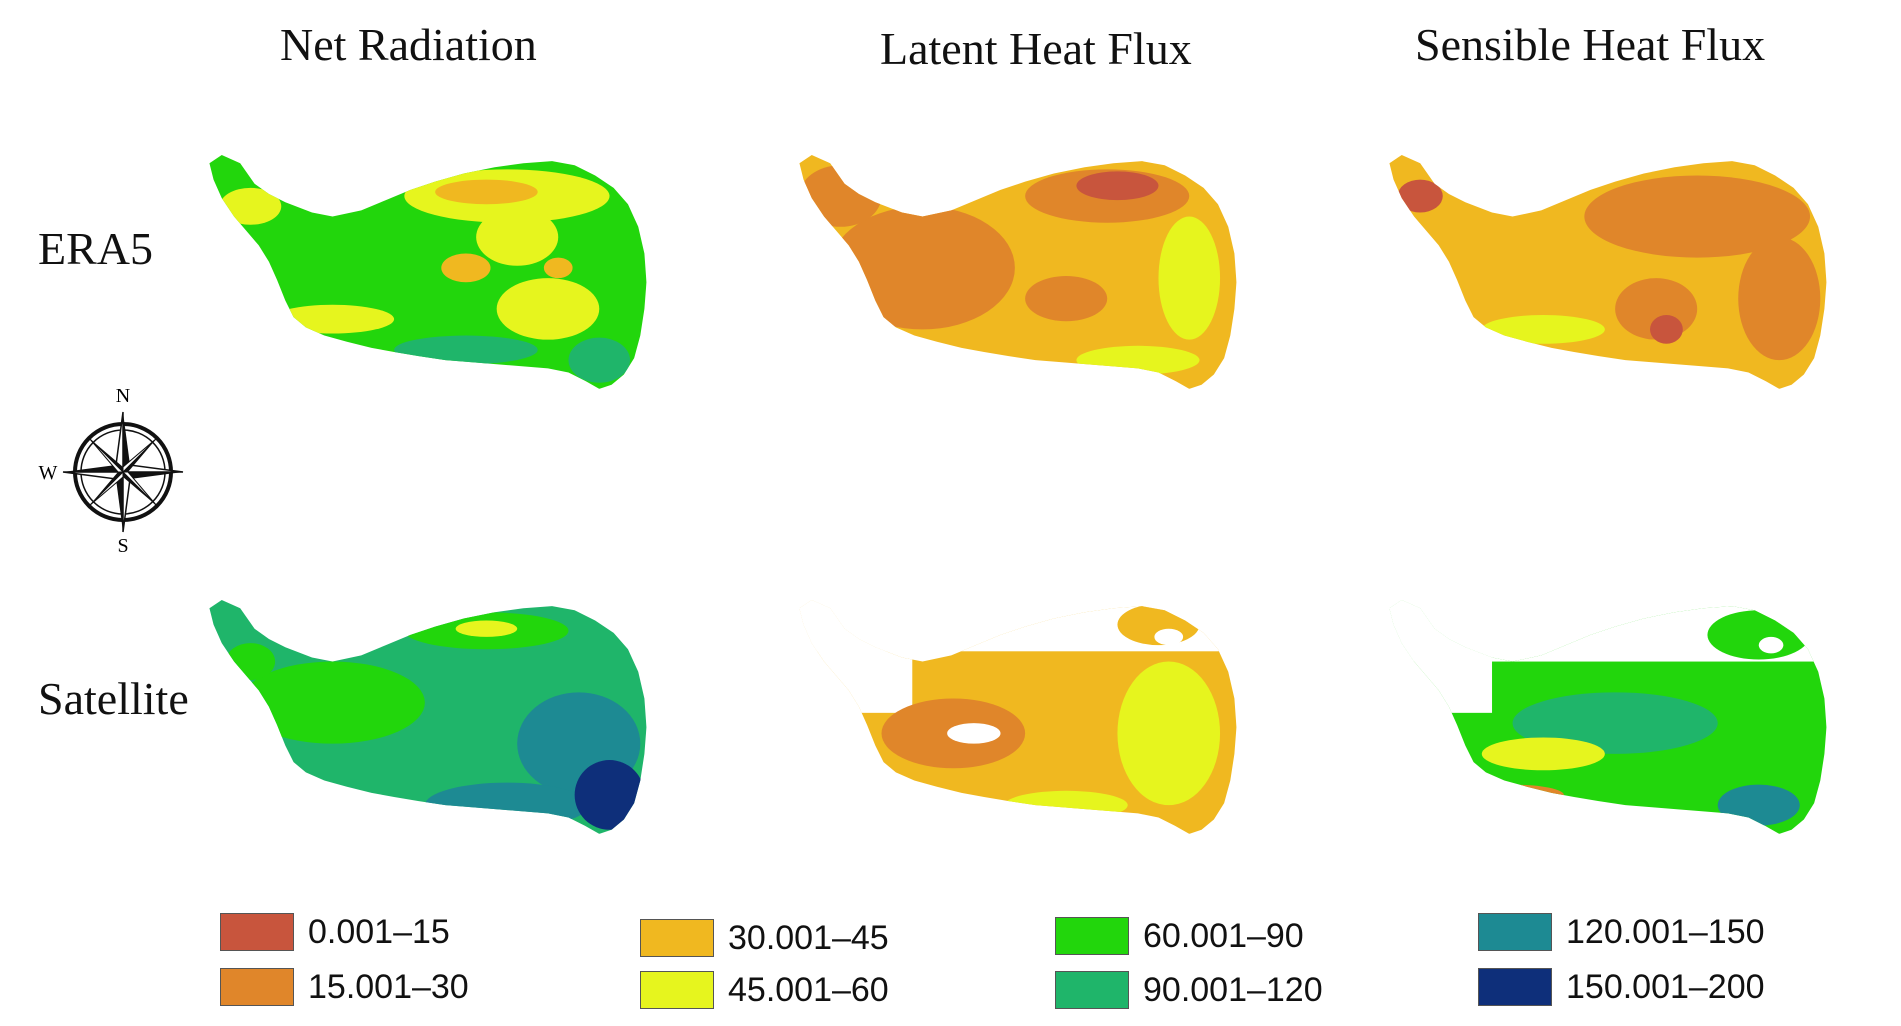  What do you see at coordinates (808, 937) in the screenshot?
I see `legend-label: 30.001–45` at bounding box center [808, 937].